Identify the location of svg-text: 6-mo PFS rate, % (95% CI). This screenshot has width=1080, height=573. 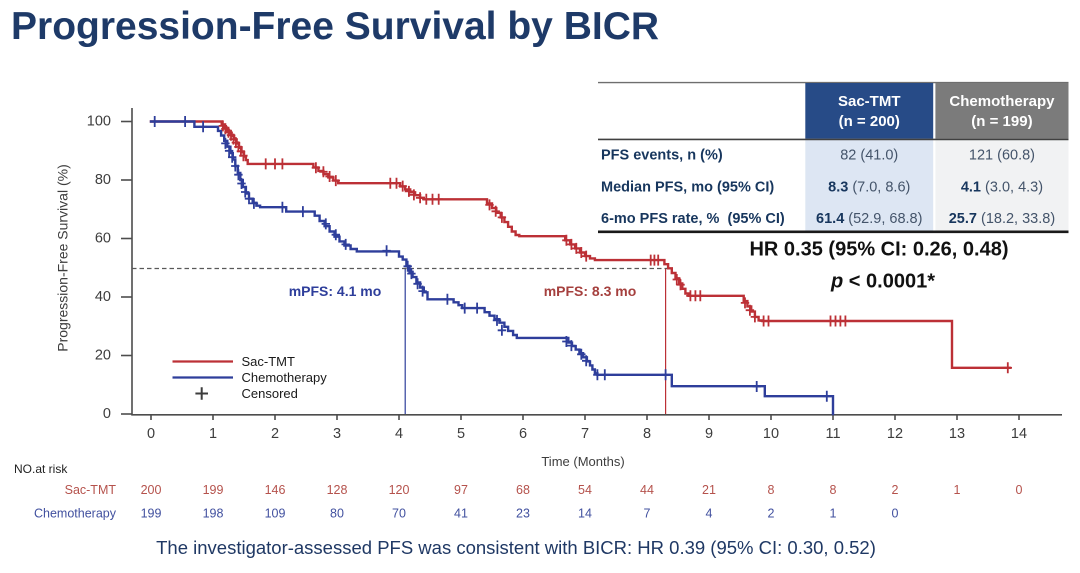
(693, 219).